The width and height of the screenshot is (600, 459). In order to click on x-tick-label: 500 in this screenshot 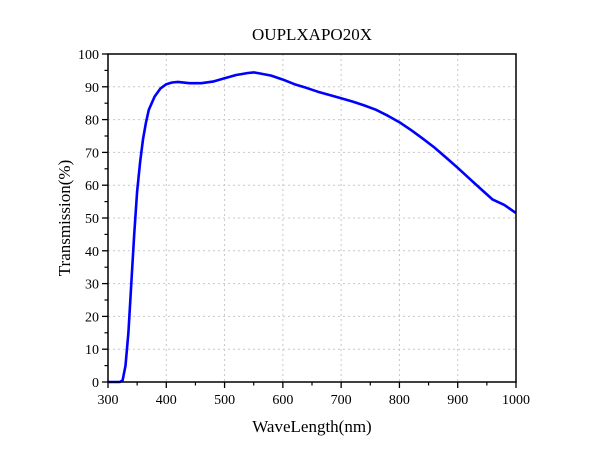, I will do `click(224, 400)`.